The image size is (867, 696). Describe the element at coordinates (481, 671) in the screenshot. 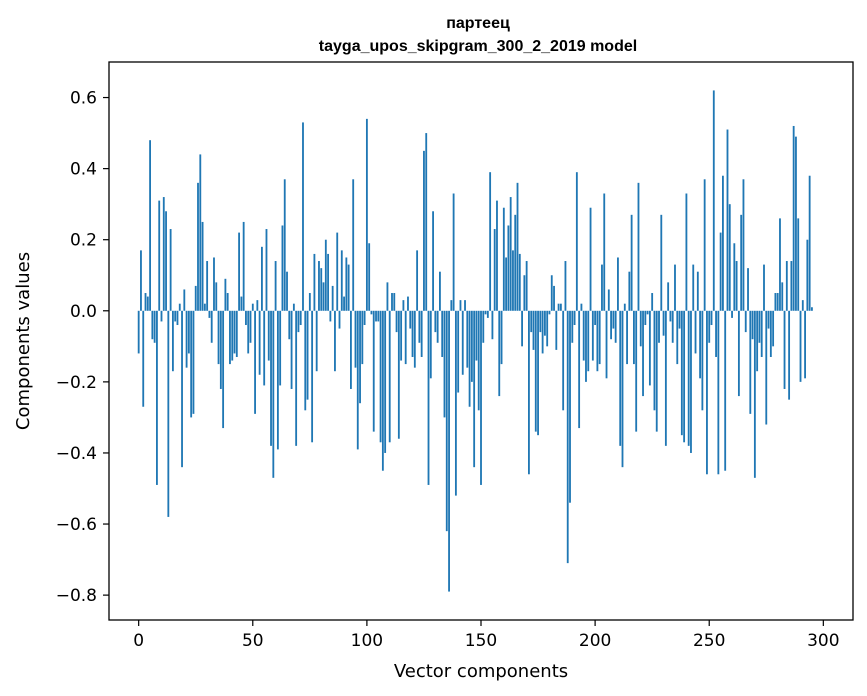

I see `x-axis-label: Vector components` at that location.